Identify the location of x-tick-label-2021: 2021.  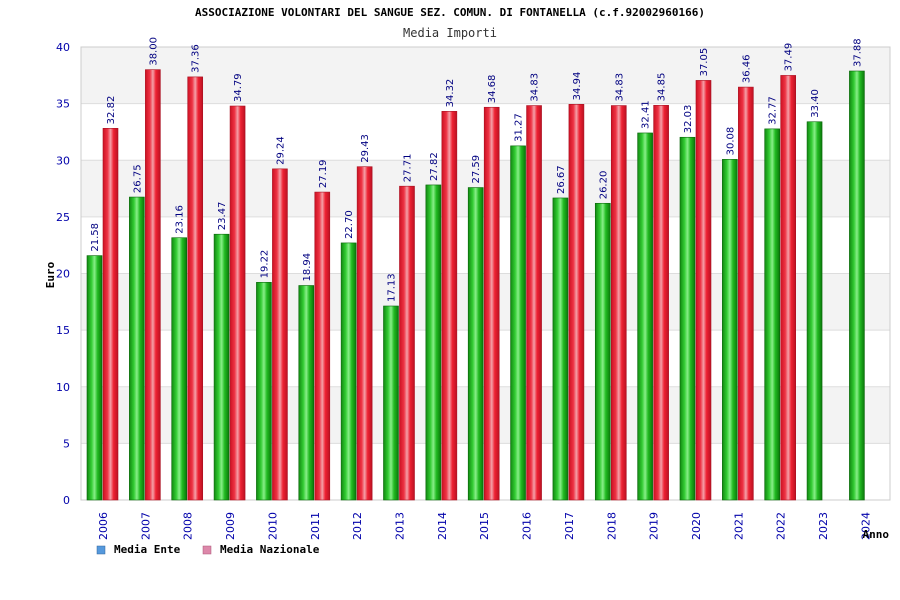
(738, 526).